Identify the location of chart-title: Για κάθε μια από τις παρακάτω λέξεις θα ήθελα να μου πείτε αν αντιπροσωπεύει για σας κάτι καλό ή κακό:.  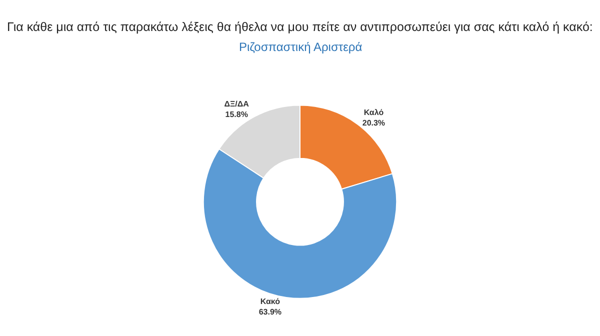
(300, 27).